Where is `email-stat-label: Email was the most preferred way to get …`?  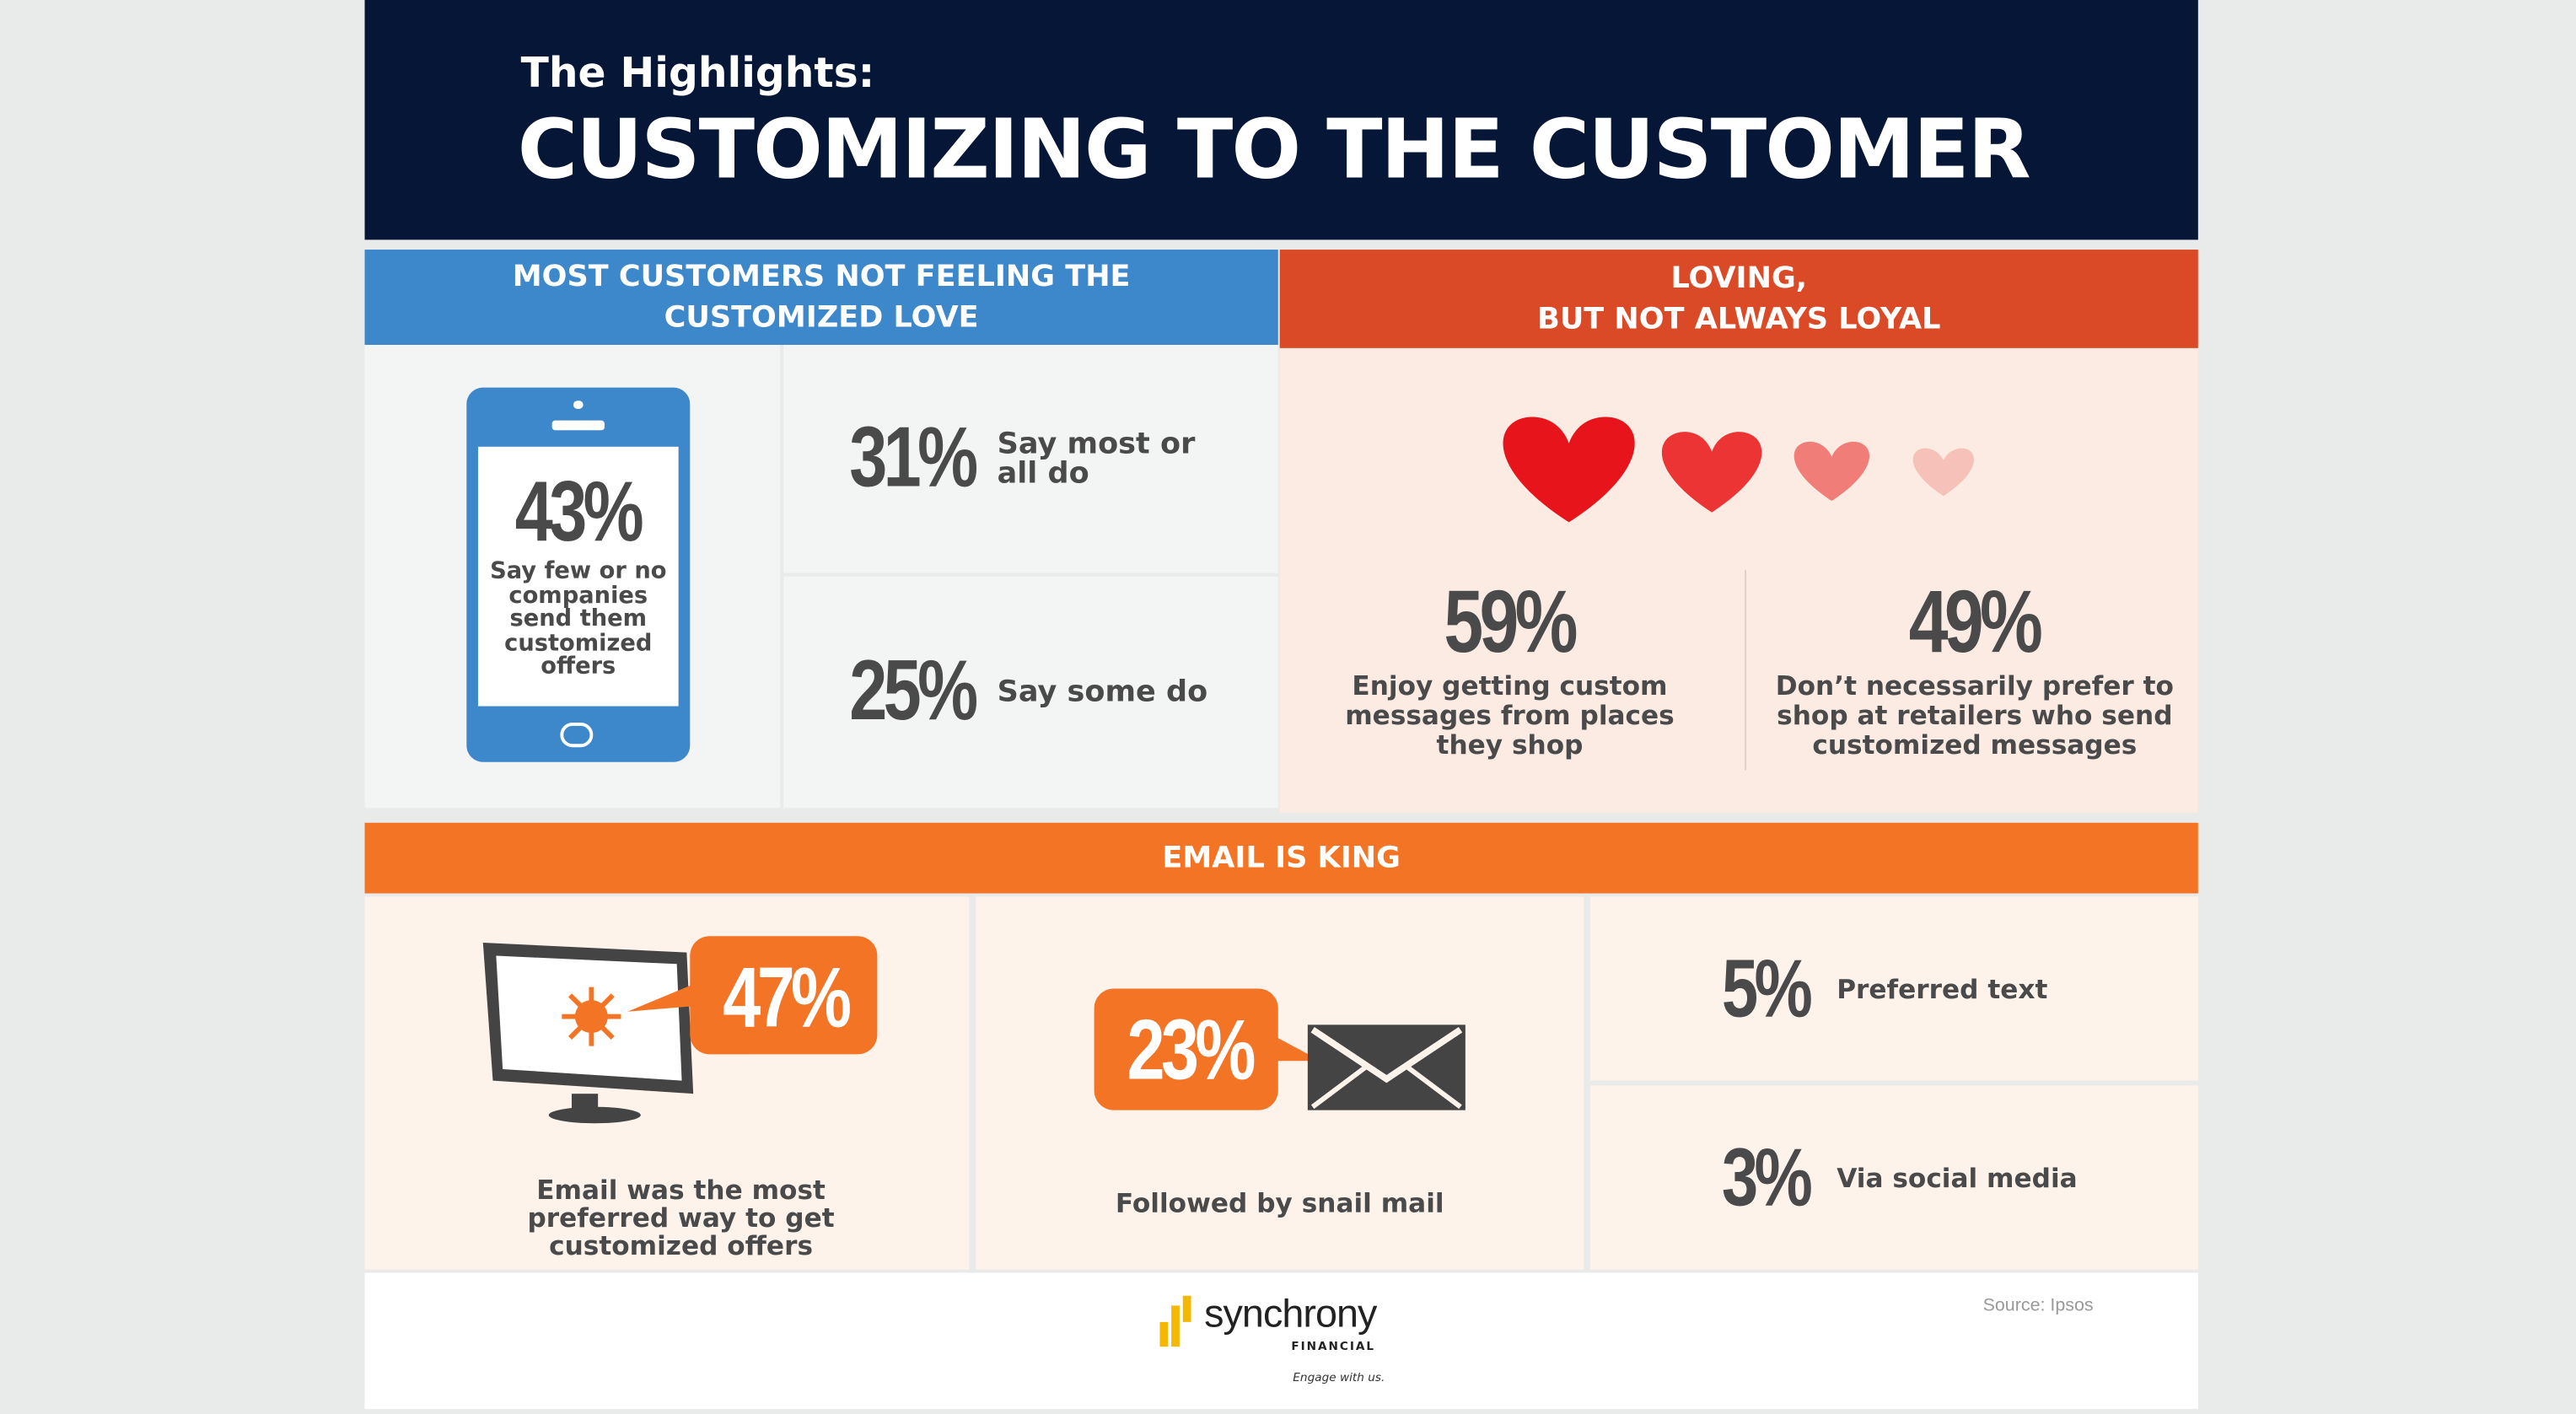 email-stat-label: Email was the most preferred way to get … is located at coordinates (681, 1217).